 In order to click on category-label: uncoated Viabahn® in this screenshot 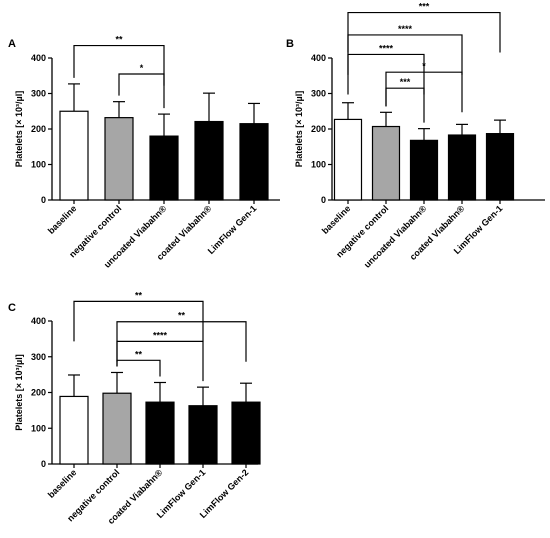, I will do `click(395, 236)`.